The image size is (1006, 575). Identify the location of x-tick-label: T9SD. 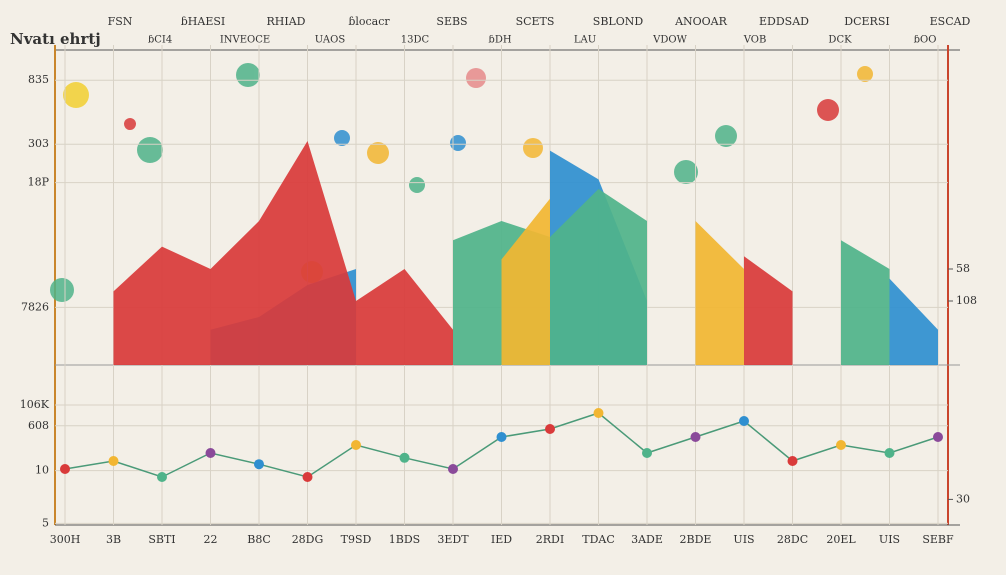
(356, 539).